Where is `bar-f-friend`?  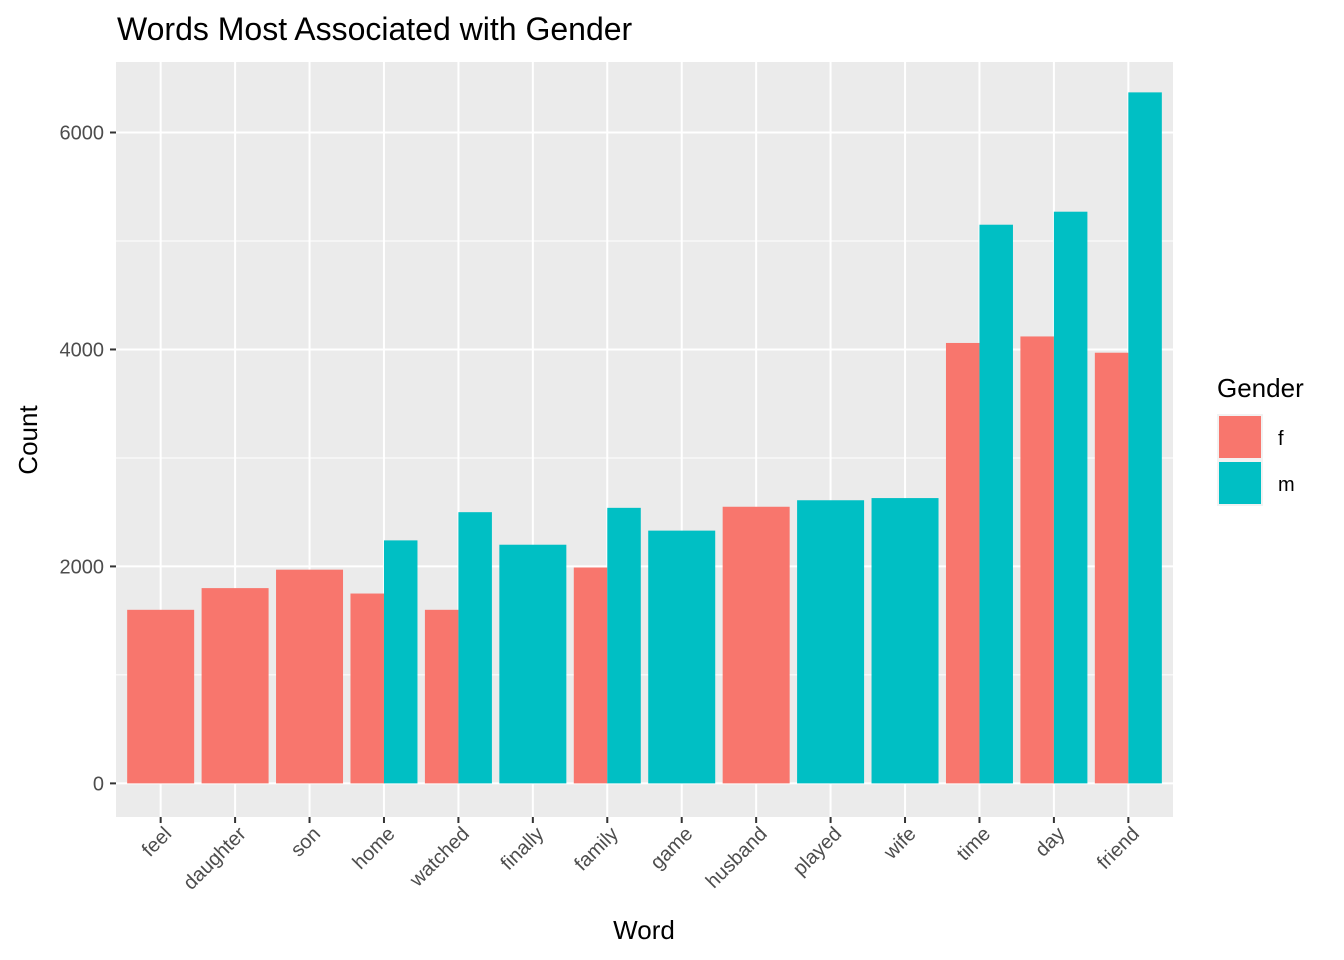 bar-f-friend is located at coordinates (1111, 568).